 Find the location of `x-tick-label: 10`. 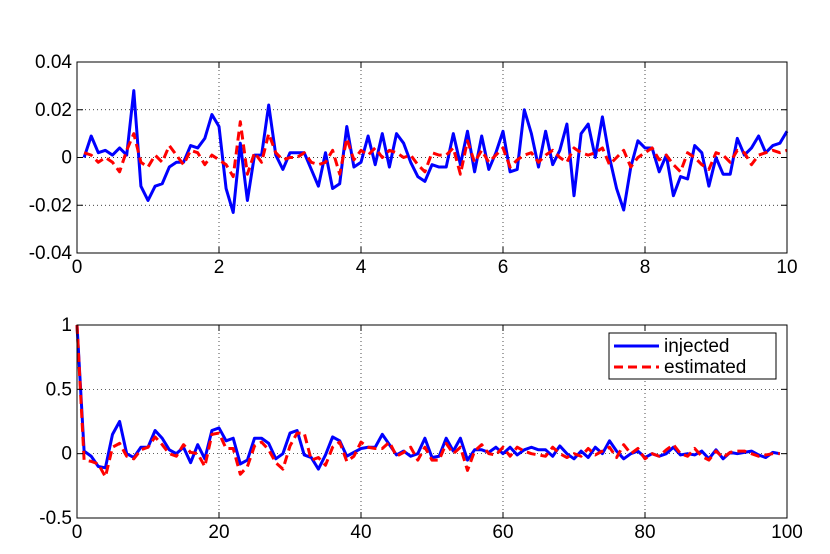

x-tick-label: 10 is located at coordinates (786, 267).